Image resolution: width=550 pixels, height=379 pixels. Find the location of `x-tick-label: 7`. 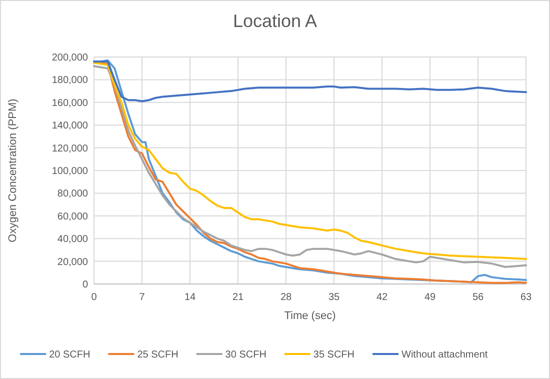

x-tick-label: 7 is located at coordinates (142, 297).